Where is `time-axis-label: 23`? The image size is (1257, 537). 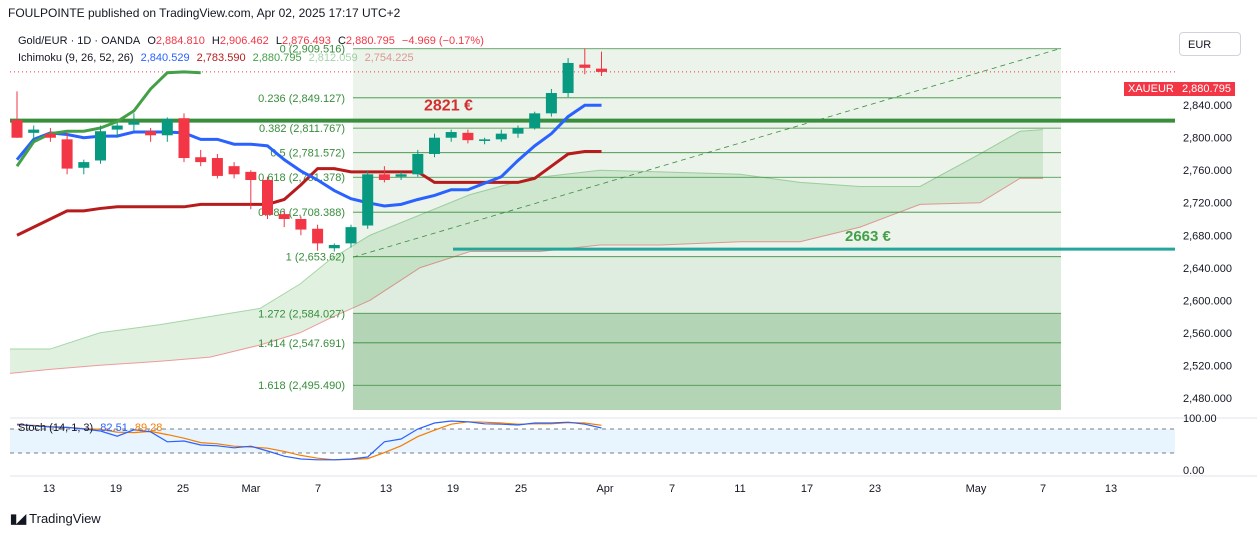
time-axis-label: 23 is located at coordinates (875, 489).